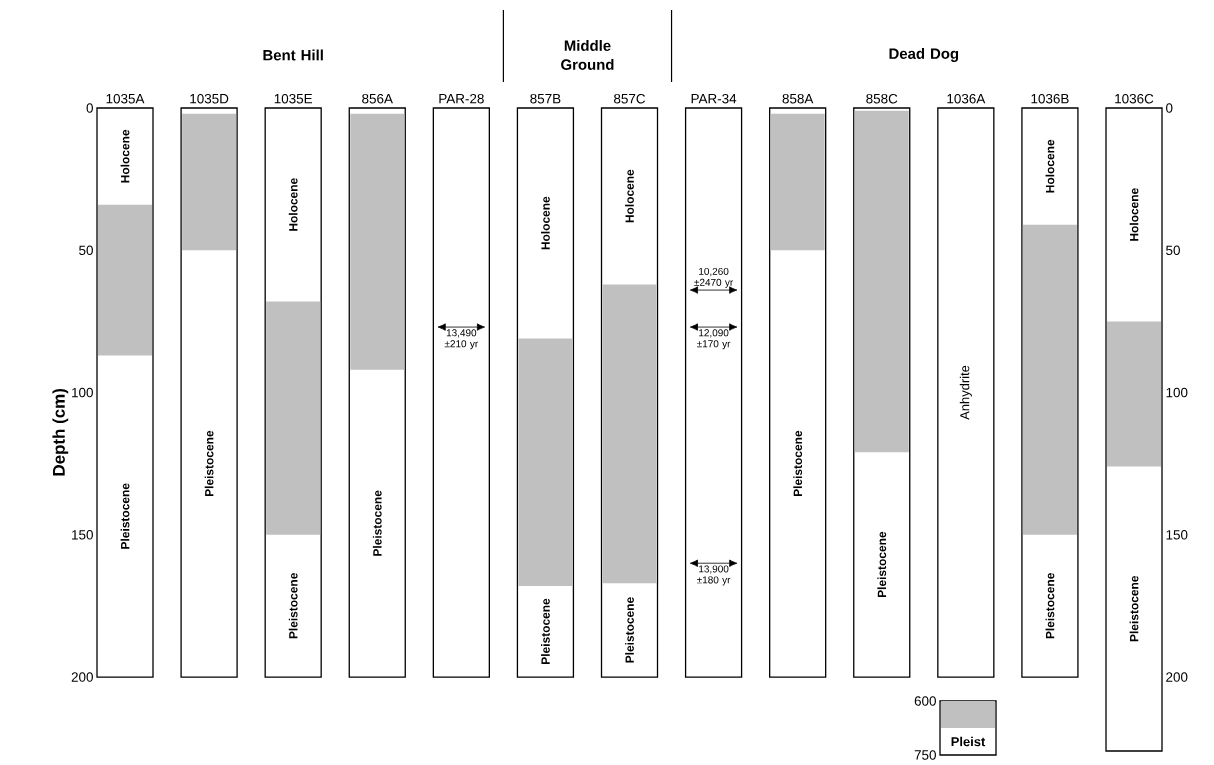 Image resolution: width=1214 pixels, height=765 pixels. What do you see at coordinates (714, 277) in the screenshot?
I see `data-label: 10,260 ±2470 yr` at bounding box center [714, 277].